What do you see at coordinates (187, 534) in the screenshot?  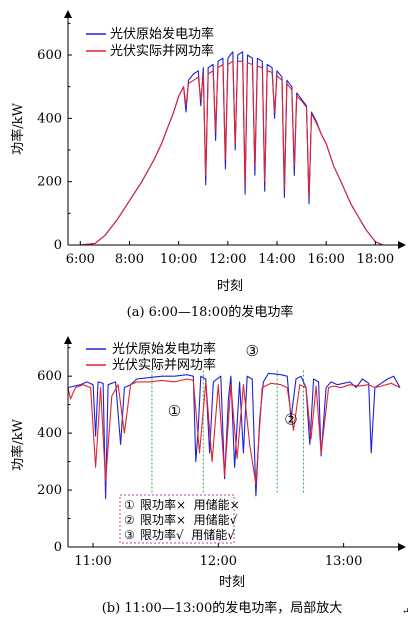 I see `info-box-text-3: 限功率√ 用储能√` at bounding box center [187, 534].